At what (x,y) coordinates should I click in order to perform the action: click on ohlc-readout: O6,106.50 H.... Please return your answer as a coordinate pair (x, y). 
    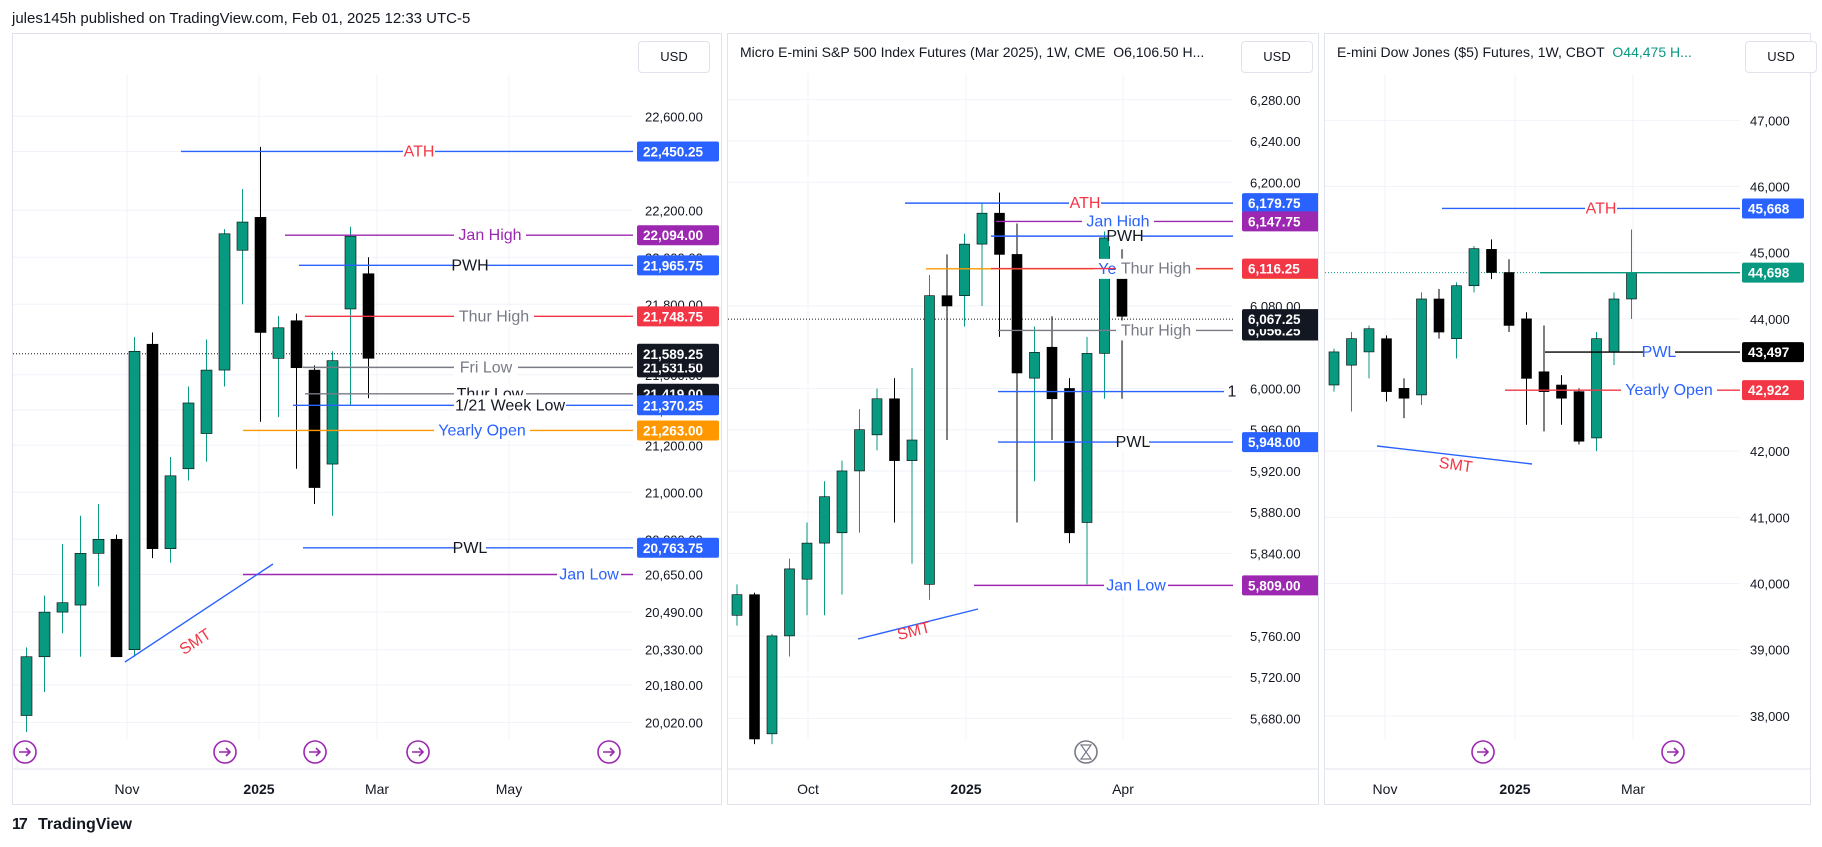
    Looking at the image, I should click on (1159, 52).